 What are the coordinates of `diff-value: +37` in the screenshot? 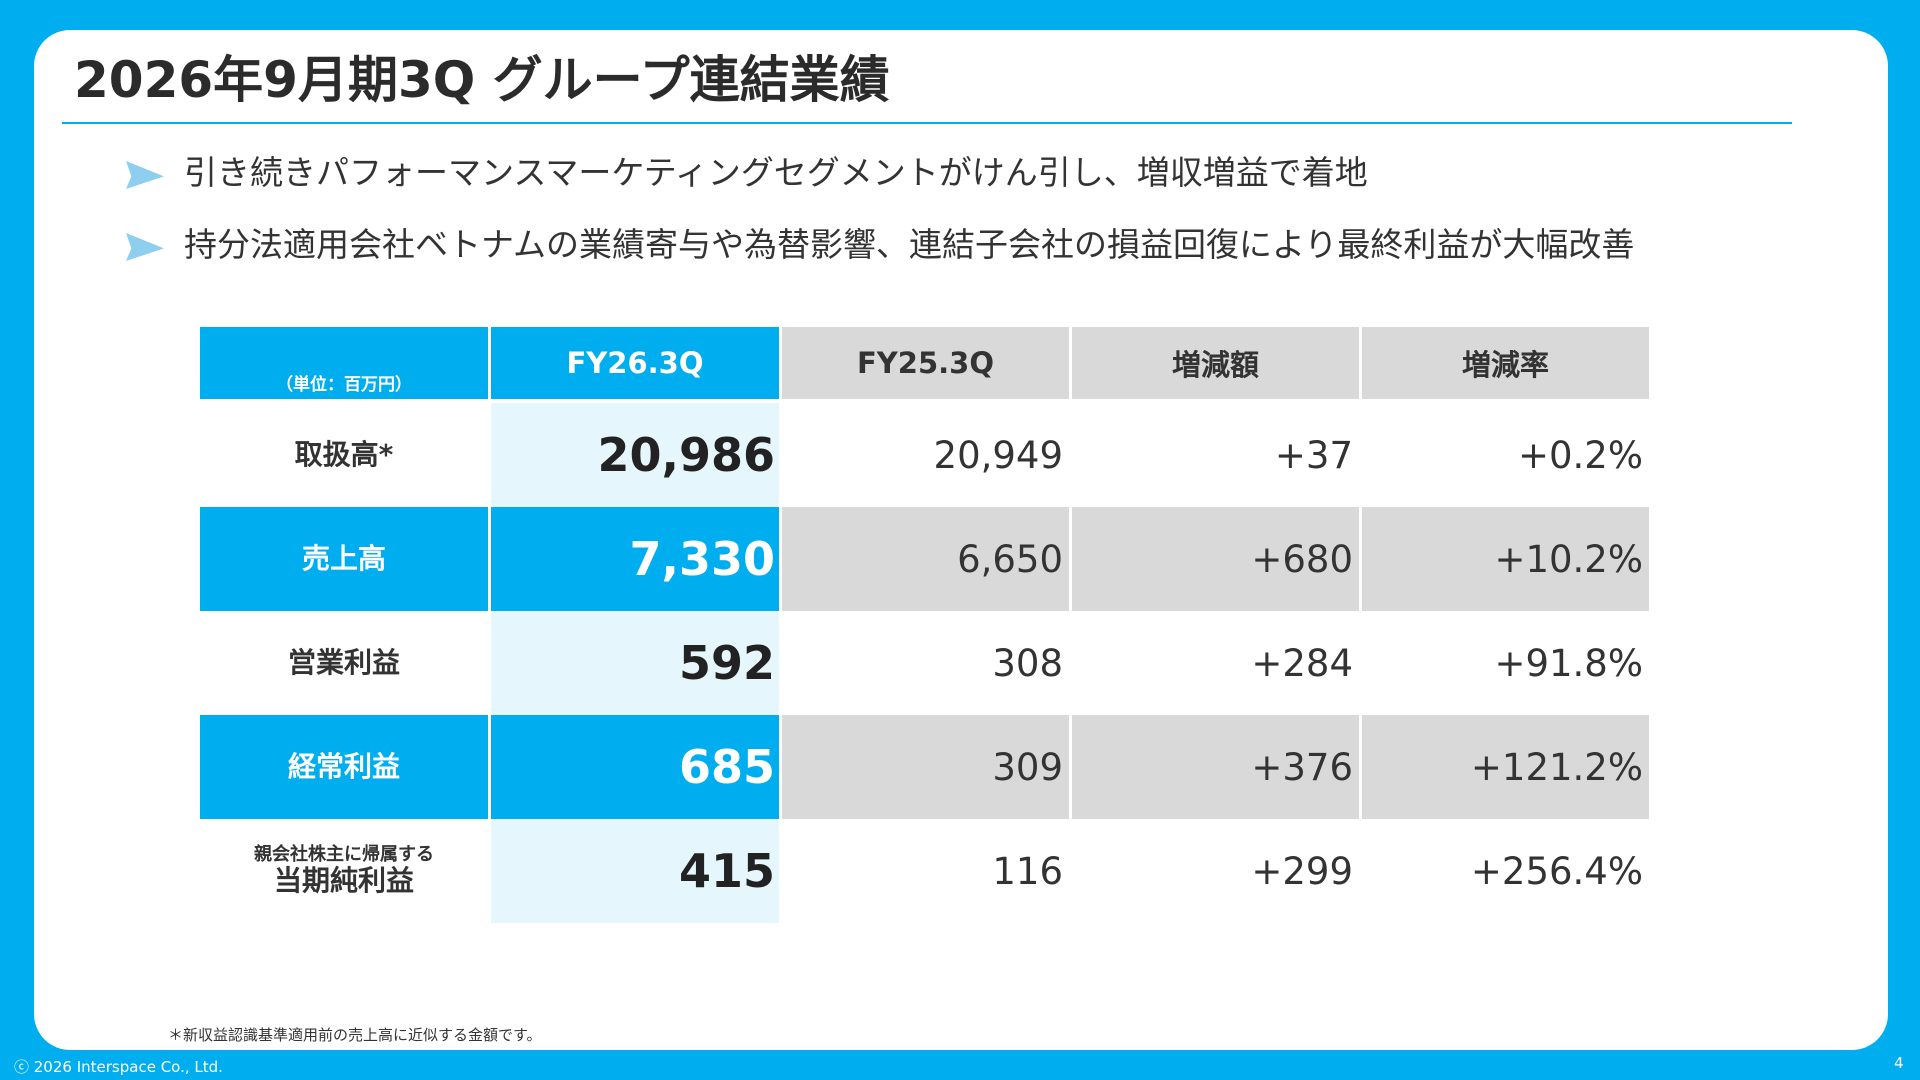 It's located at (1313, 455).